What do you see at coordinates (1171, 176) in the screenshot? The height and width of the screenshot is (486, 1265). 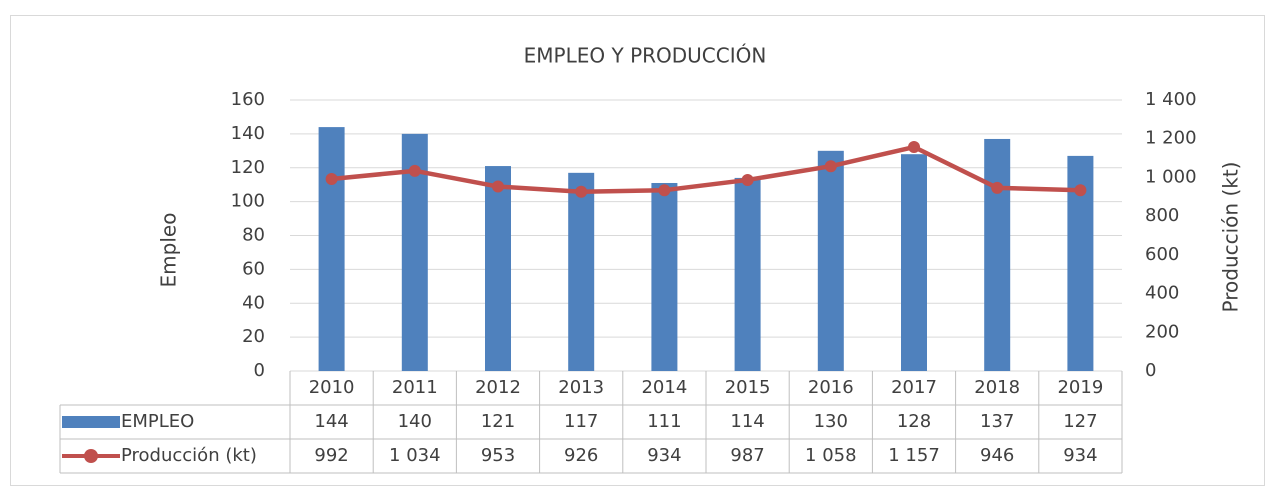 I see `y2-tick-label: 1 000` at bounding box center [1171, 176].